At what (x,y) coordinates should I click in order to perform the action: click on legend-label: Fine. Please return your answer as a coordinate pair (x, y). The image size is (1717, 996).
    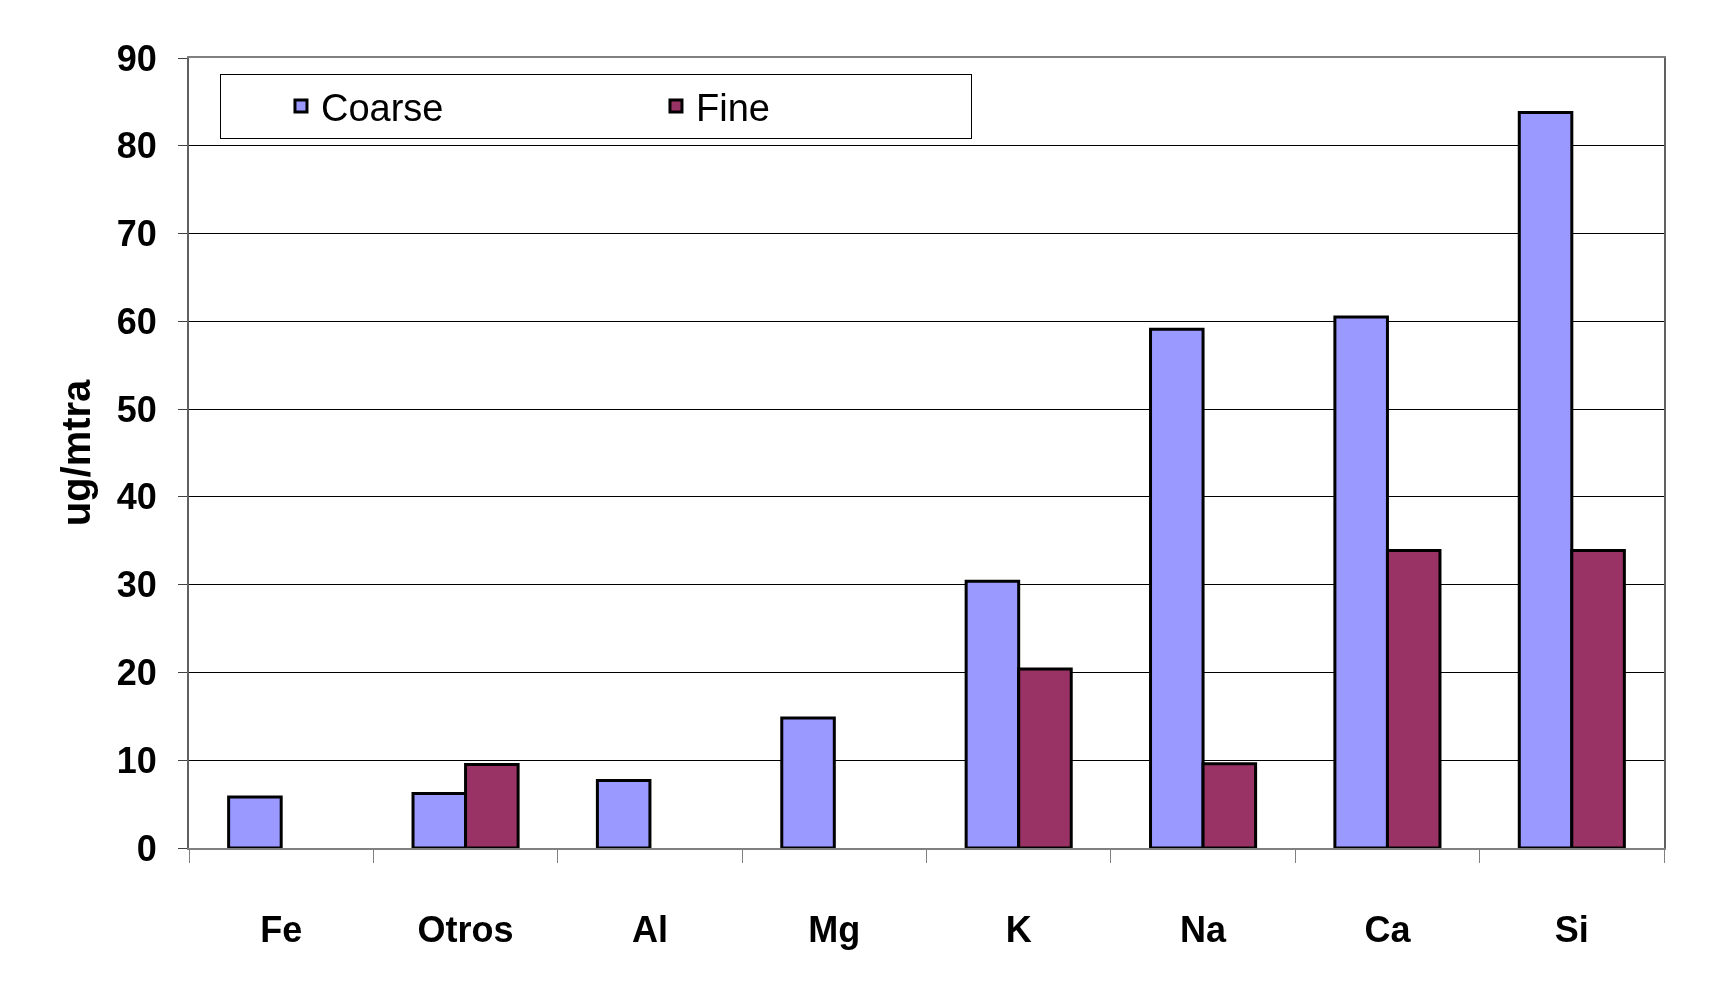
    Looking at the image, I should click on (732, 107).